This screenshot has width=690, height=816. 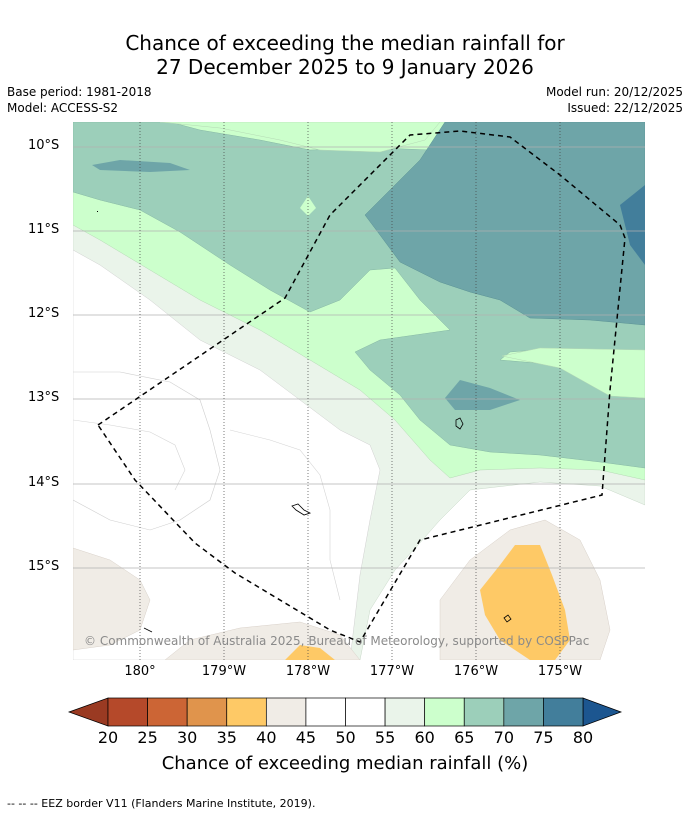 What do you see at coordinates (44, 397) in the screenshot?
I see `lat-label-13s: 13°S` at bounding box center [44, 397].